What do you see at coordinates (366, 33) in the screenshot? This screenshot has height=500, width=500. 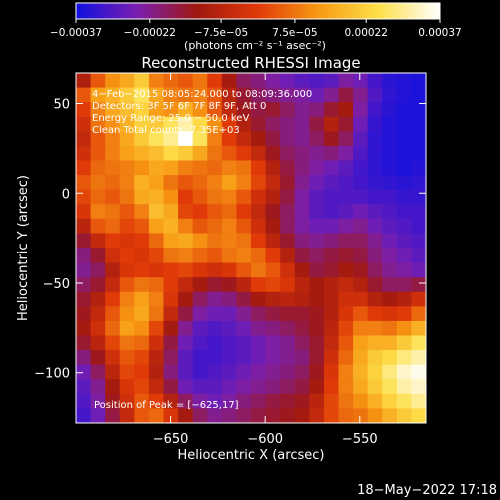 I see `colorbar-tick-label: 0.00022` at bounding box center [366, 33].